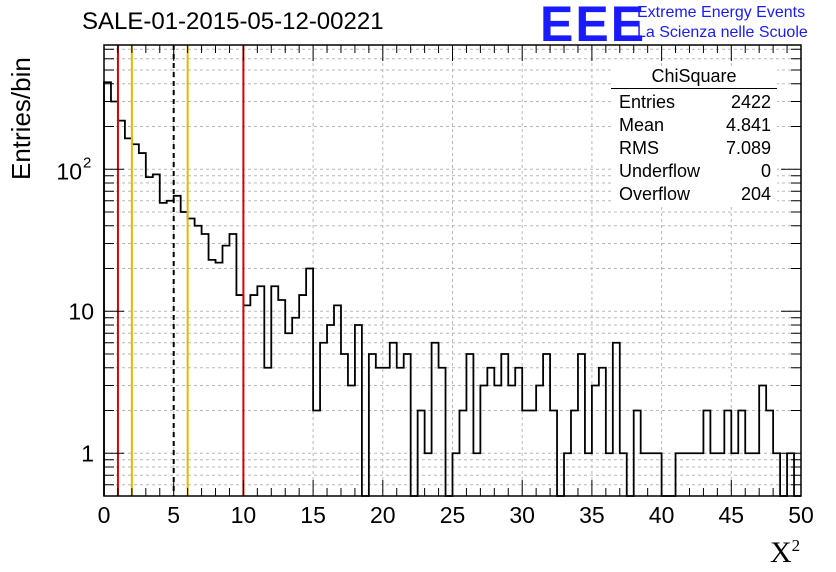 The height and width of the screenshot is (572, 836). I want to click on stats-value: 204, so click(755, 194).